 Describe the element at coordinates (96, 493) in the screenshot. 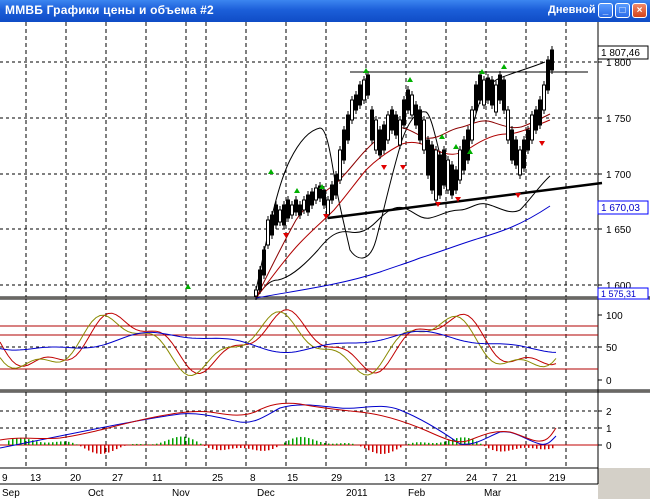

I see `x-month-label: Oct` at that location.